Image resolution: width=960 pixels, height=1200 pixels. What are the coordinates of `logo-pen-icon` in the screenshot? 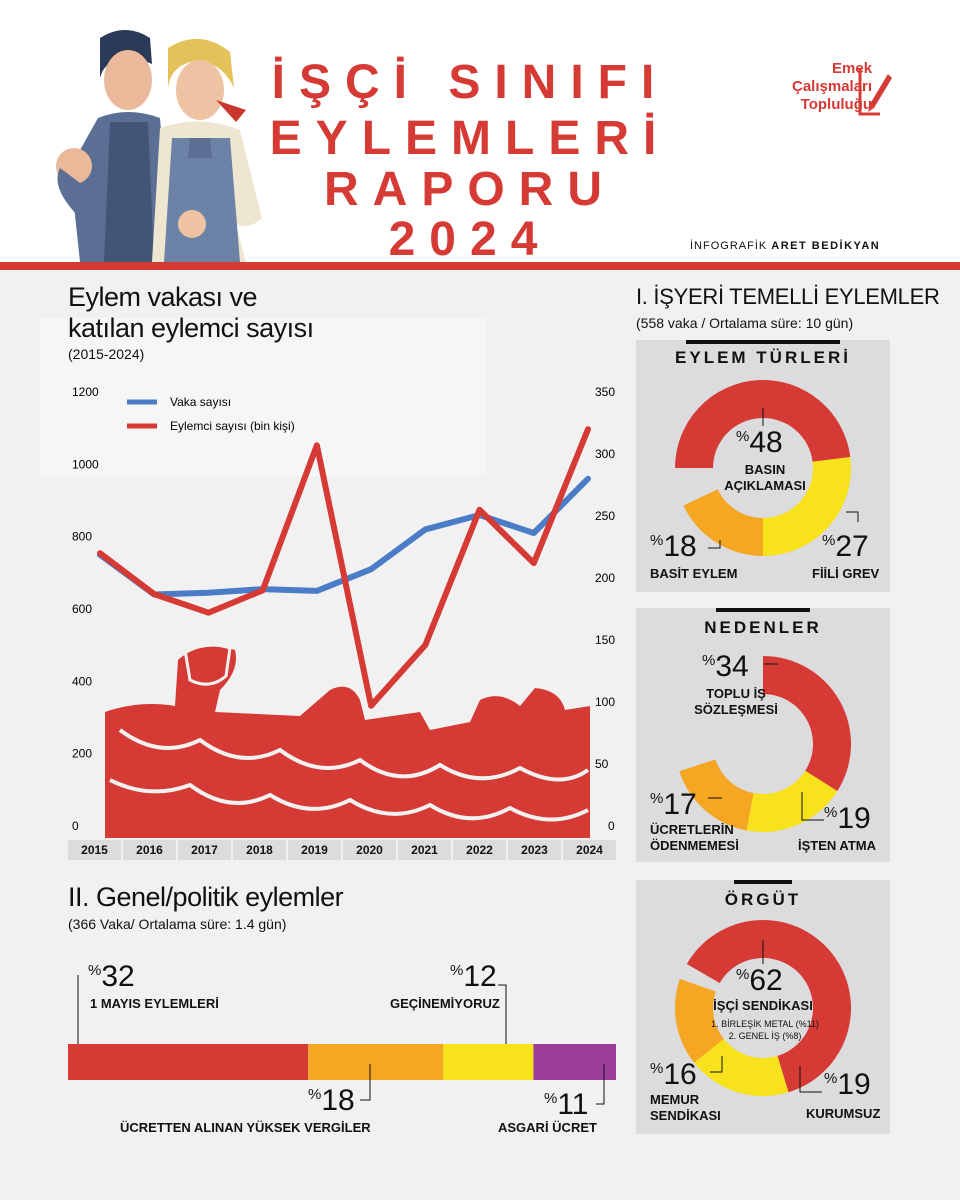 It's located at (875, 92).